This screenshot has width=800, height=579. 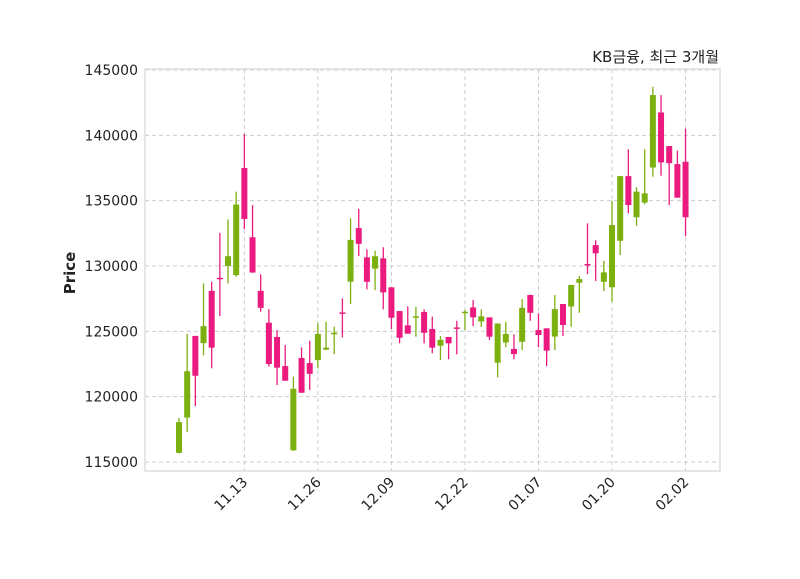 What do you see at coordinates (655, 57) in the screenshot?
I see `chart-title: KB금융, 최근 3개월` at bounding box center [655, 57].